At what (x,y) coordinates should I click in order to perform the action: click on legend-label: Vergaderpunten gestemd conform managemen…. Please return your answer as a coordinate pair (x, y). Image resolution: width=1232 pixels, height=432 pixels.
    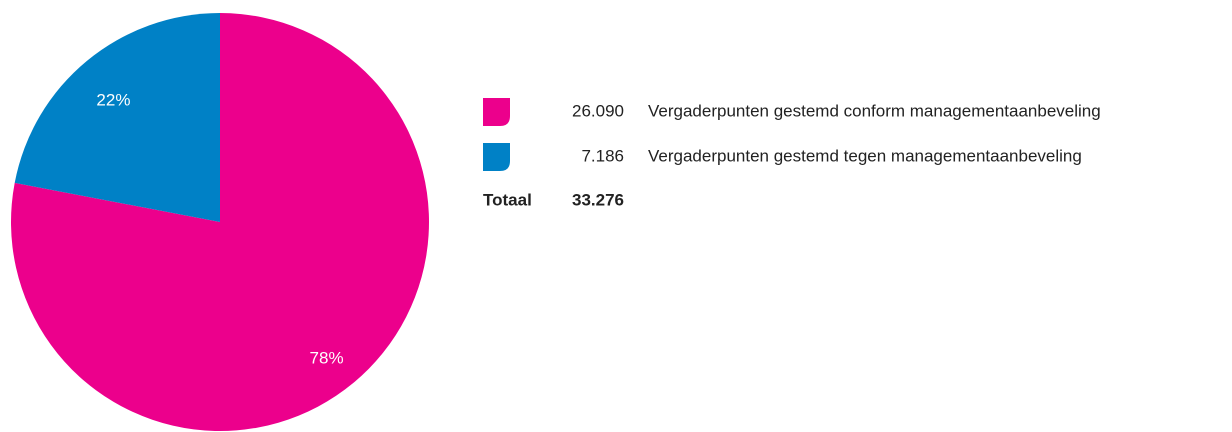
    Looking at the image, I should click on (874, 110).